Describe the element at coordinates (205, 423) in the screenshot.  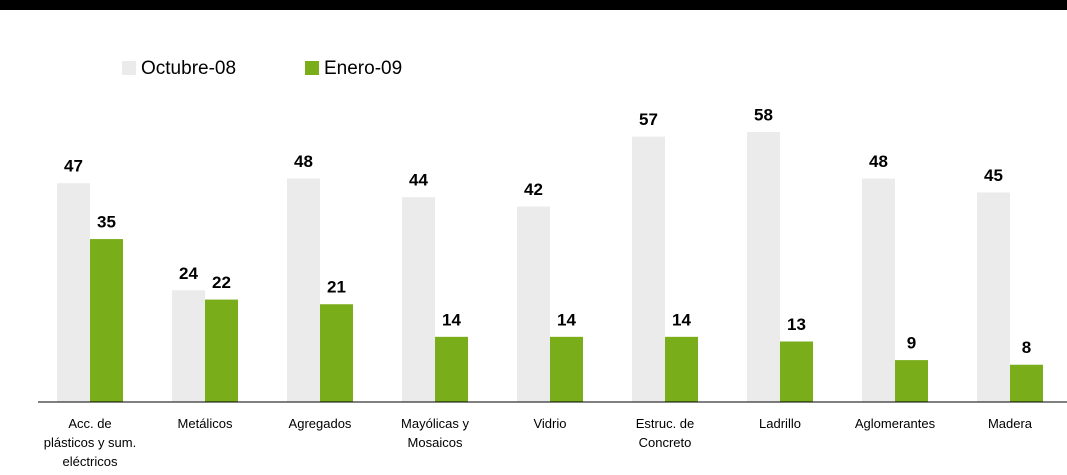
I see `x-tick-label: Metálicos` at that location.